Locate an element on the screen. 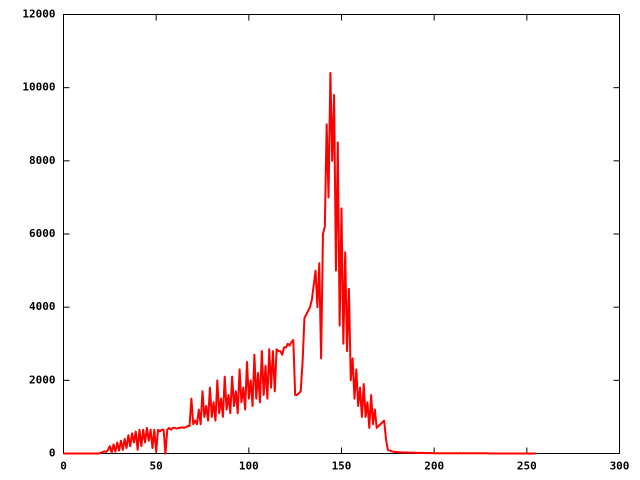  y-tick-label: 4000 is located at coordinates (42, 306).